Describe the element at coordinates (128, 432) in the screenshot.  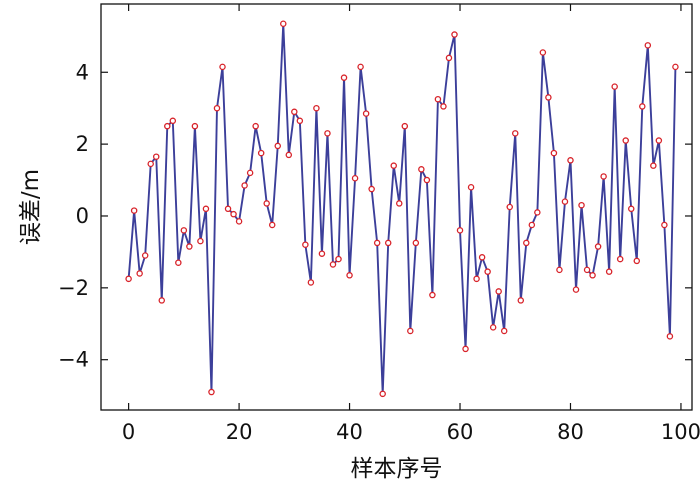
I see `x-tick-label: 0` at that location.